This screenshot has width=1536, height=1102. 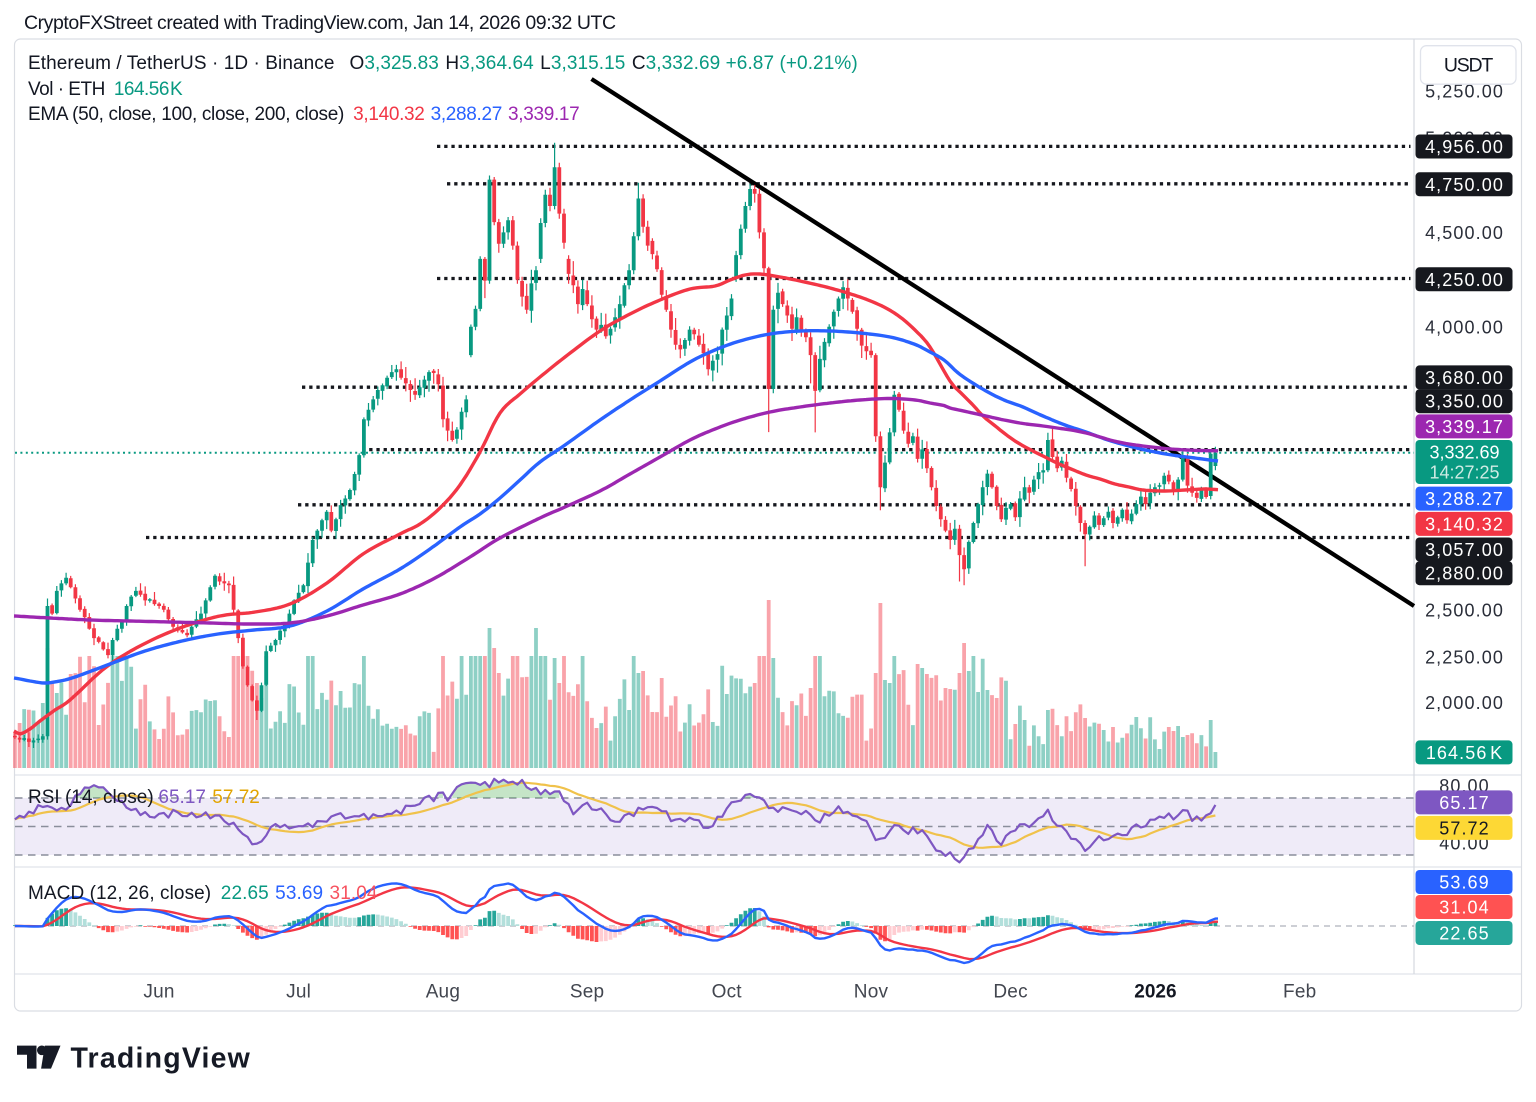 I want to click on svg-text: USDT, so click(x=1469, y=66).